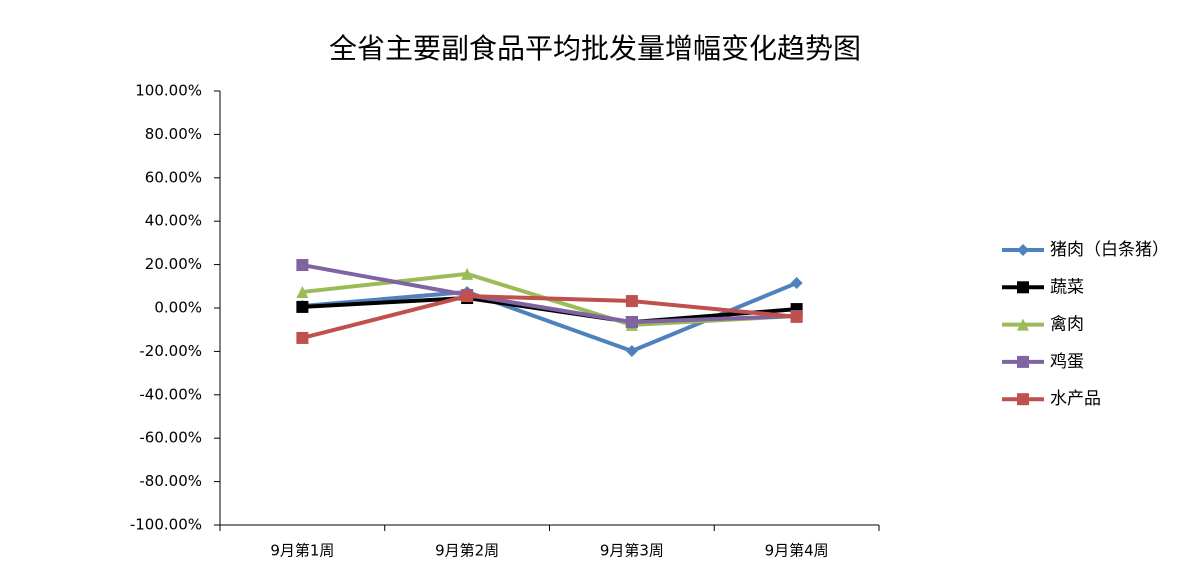  What do you see at coordinates (1067, 287) in the screenshot?
I see `legend-label: 蔬菜` at bounding box center [1067, 287].